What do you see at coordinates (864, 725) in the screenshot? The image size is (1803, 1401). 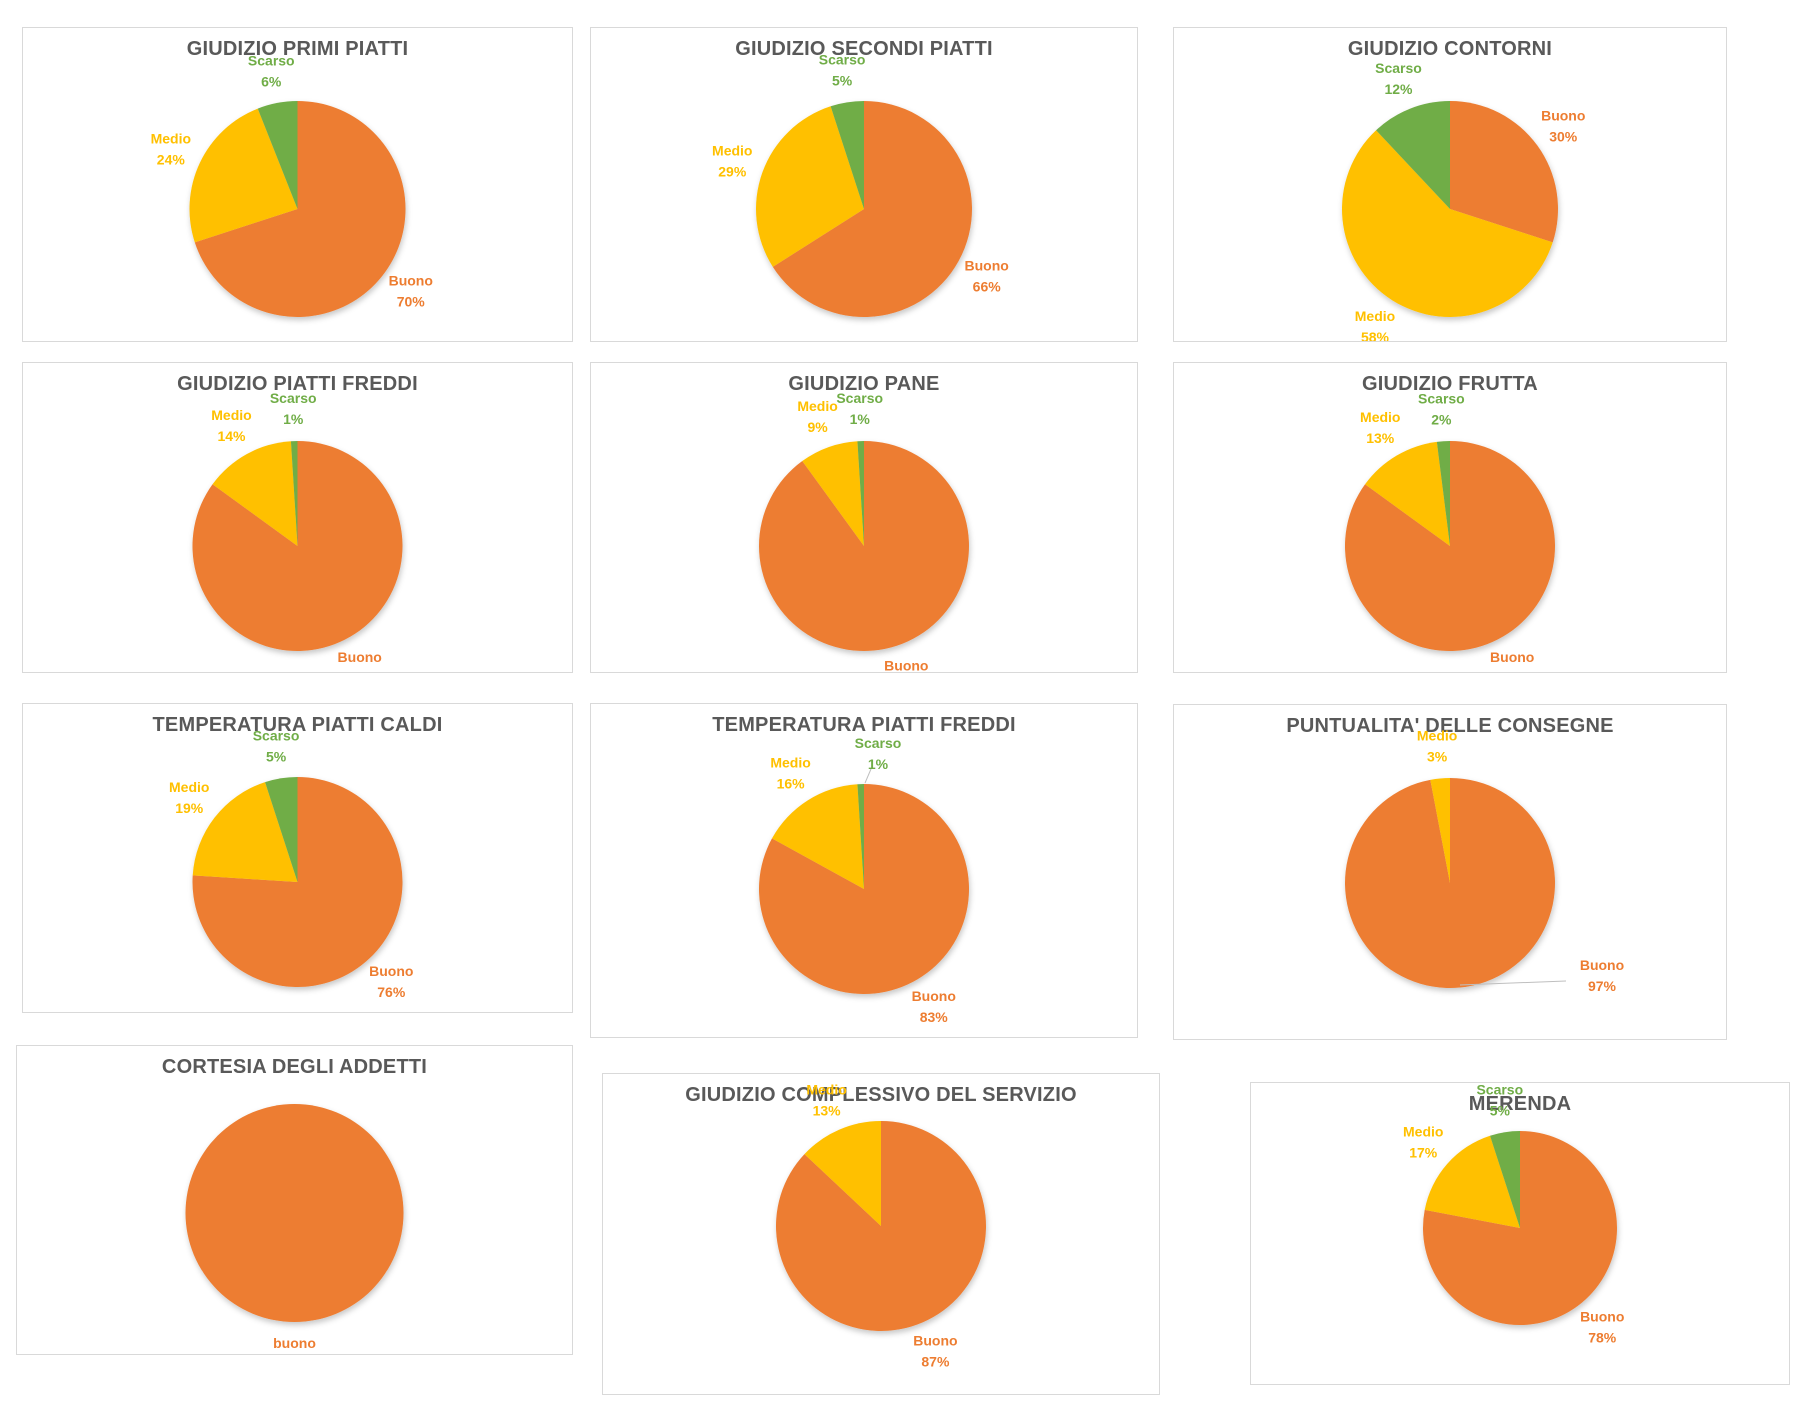 I see `chart-title: TEMPERATURA PIATTI FREDDI` at bounding box center [864, 725].